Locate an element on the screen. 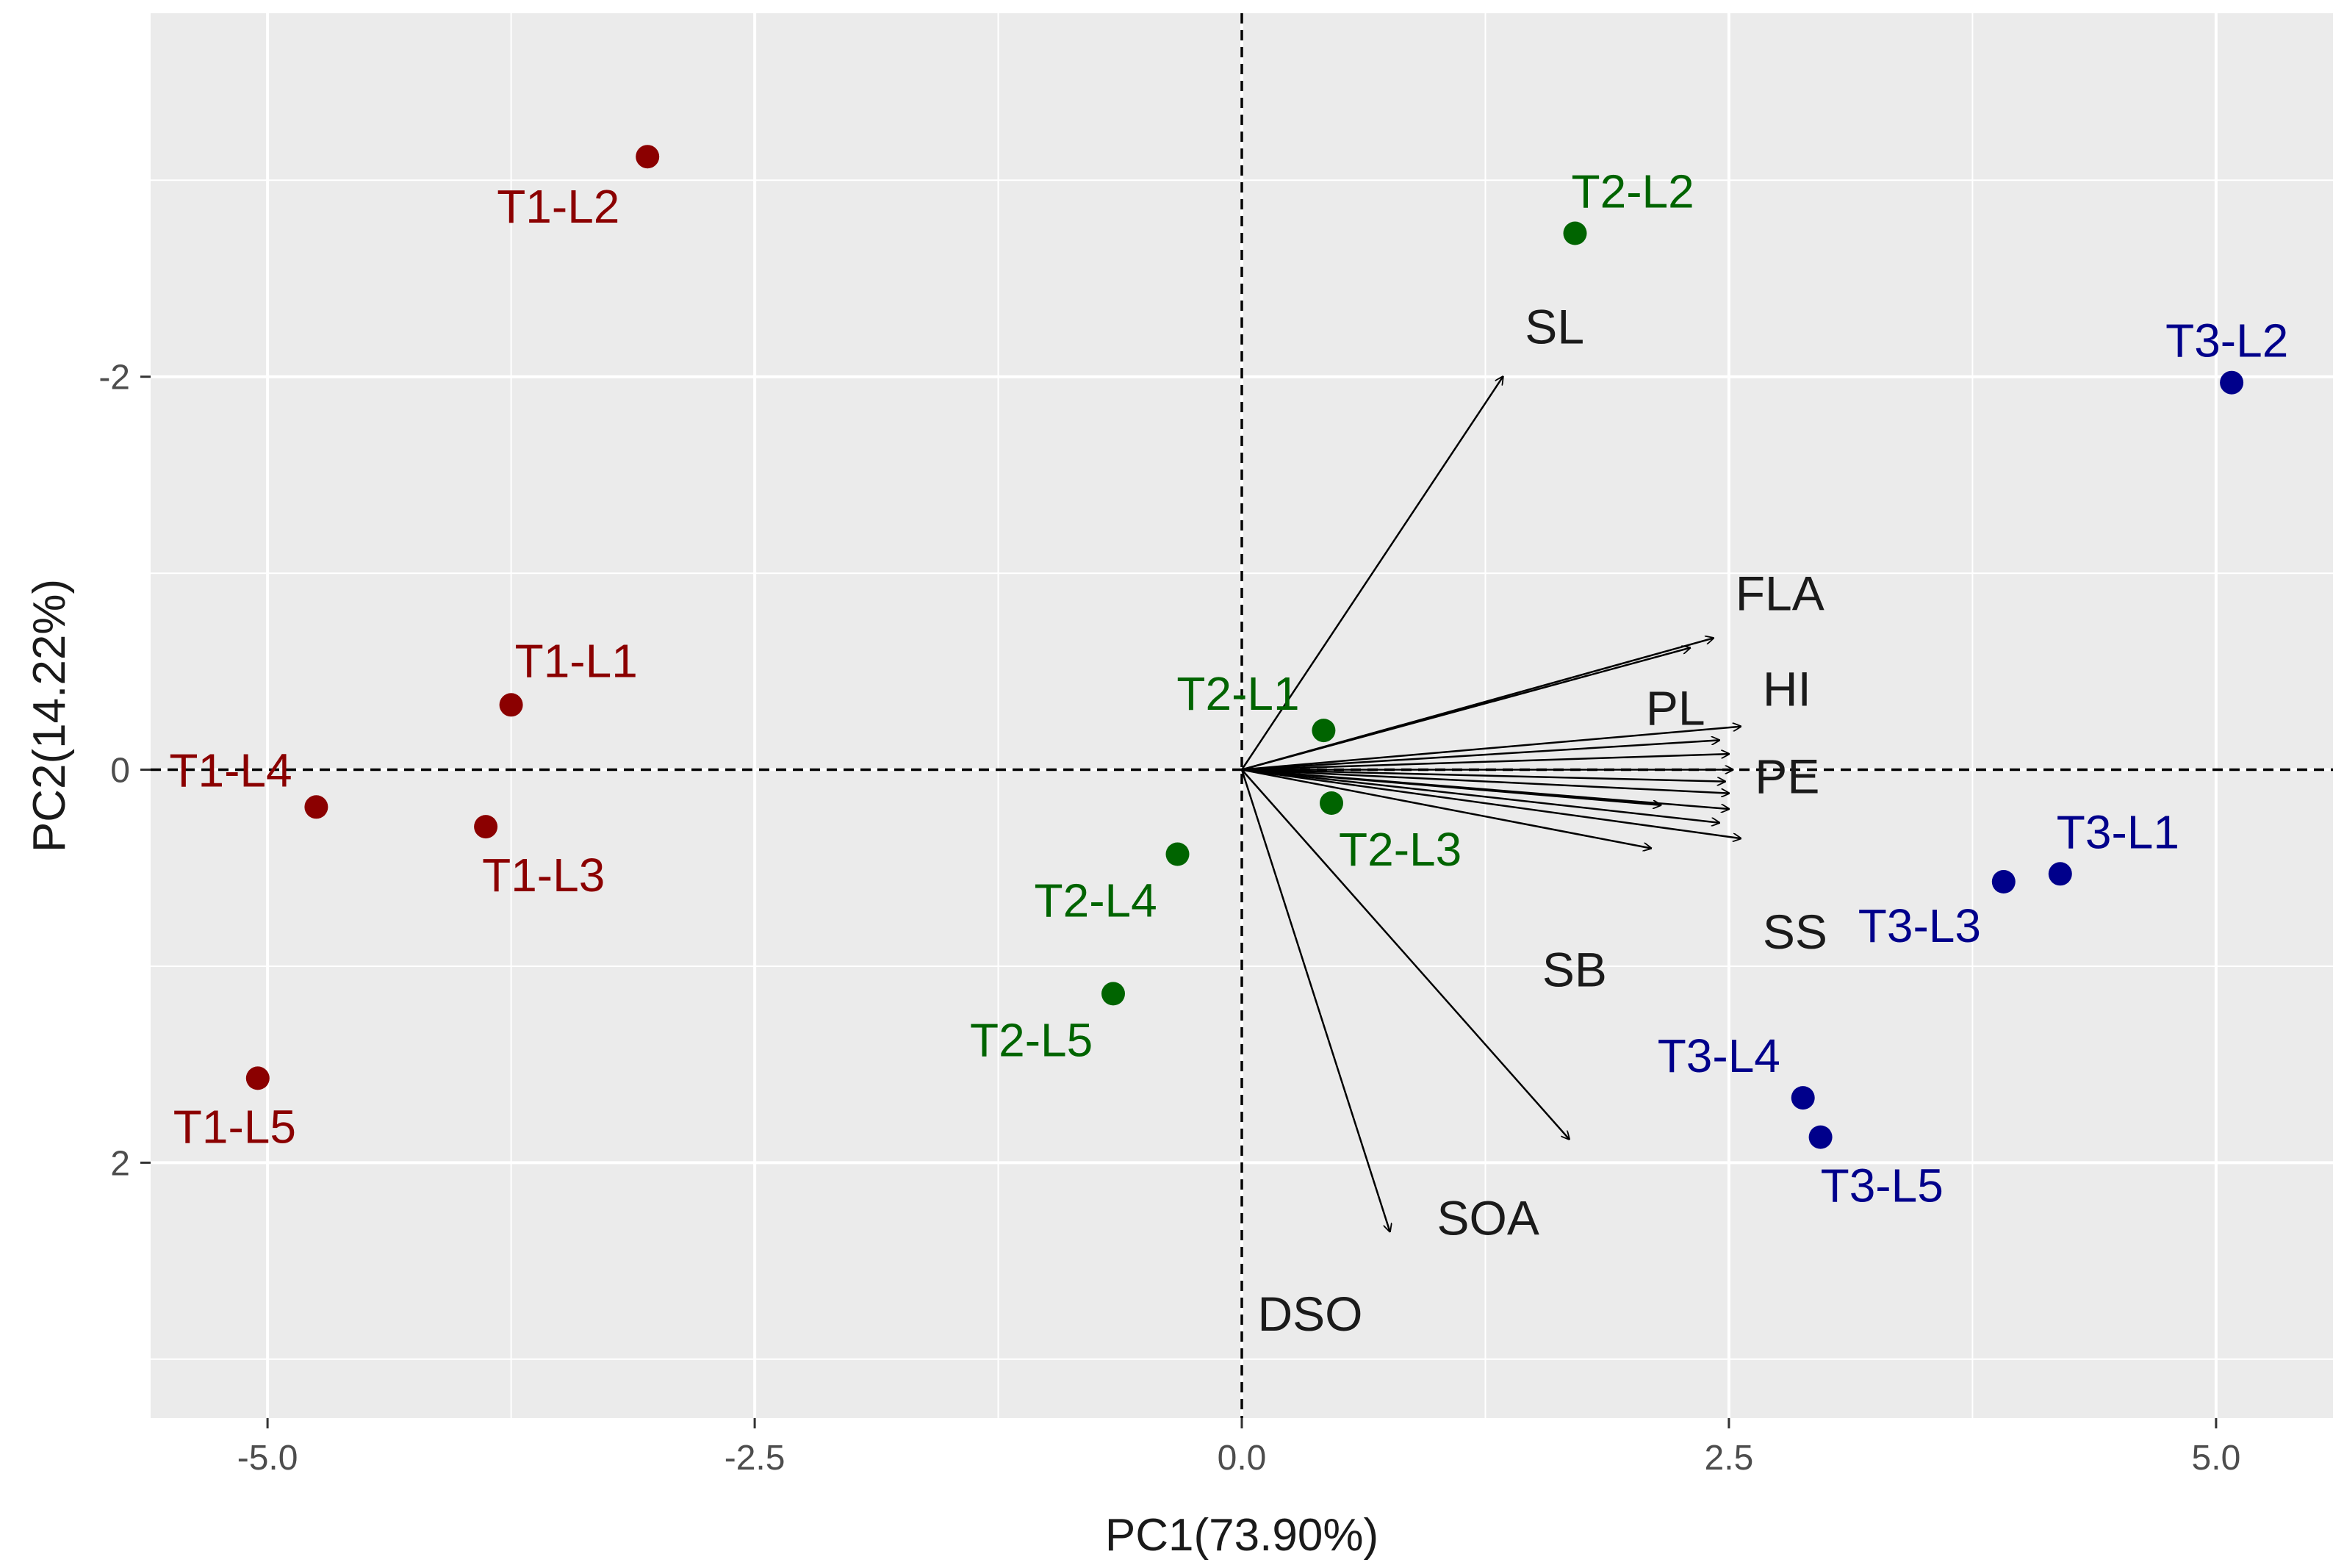 The height and width of the screenshot is (1568, 2344). score-point-t1-l3 is located at coordinates (486, 827).